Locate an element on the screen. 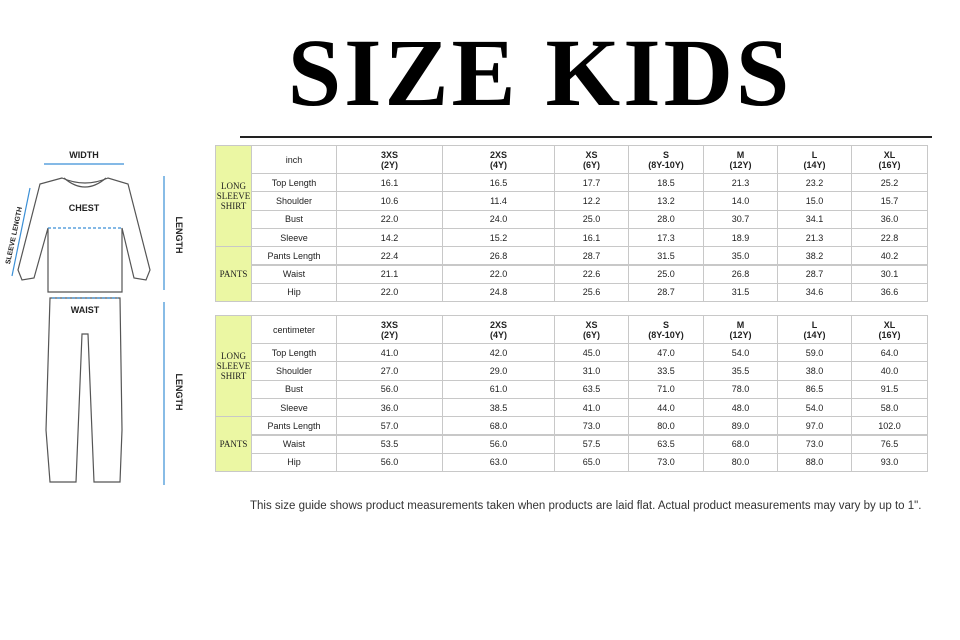 The height and width of the screenshot is (640, 960). value-cell: 26.8 is located at coordinates (498, 256).